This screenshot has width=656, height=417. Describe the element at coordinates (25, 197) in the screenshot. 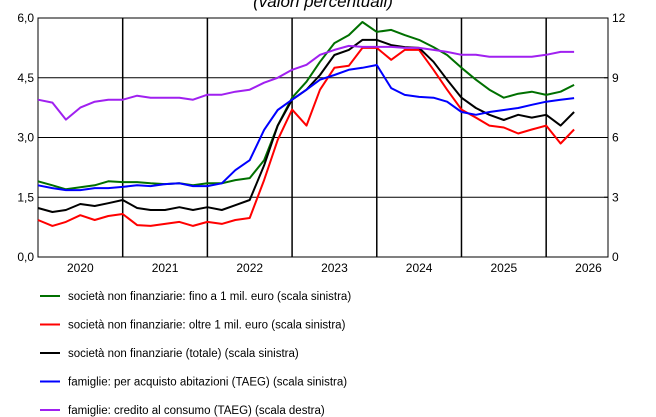

I see `y-tick-label: 1,5` at that location.